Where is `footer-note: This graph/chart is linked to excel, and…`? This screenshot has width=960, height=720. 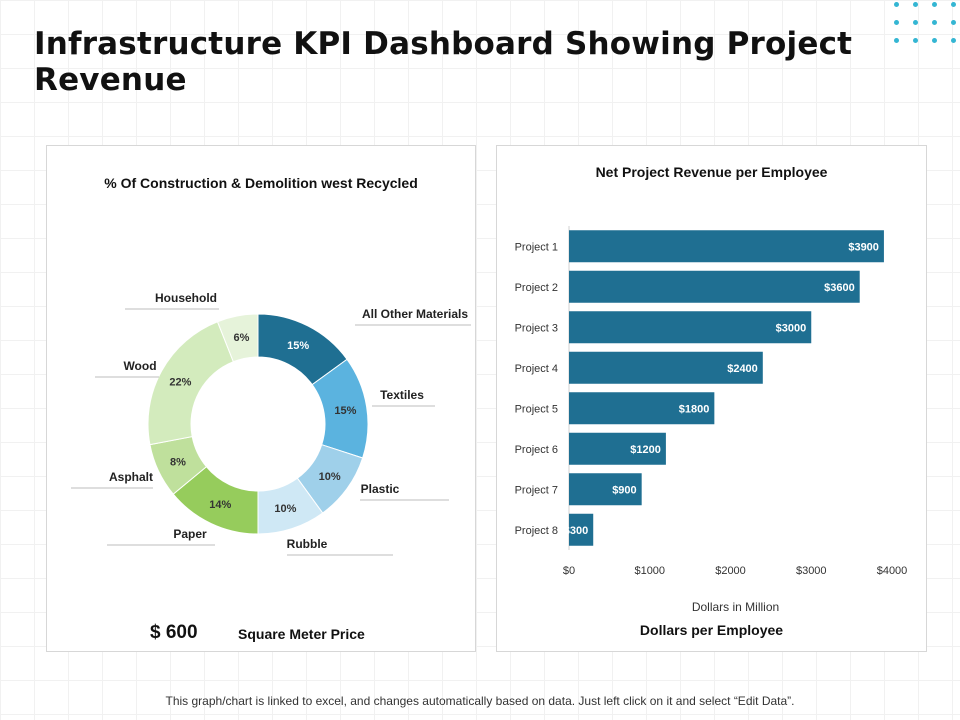 footer-note: This graph/chart is linked to excel, and… is located at coordinates (480, 701).